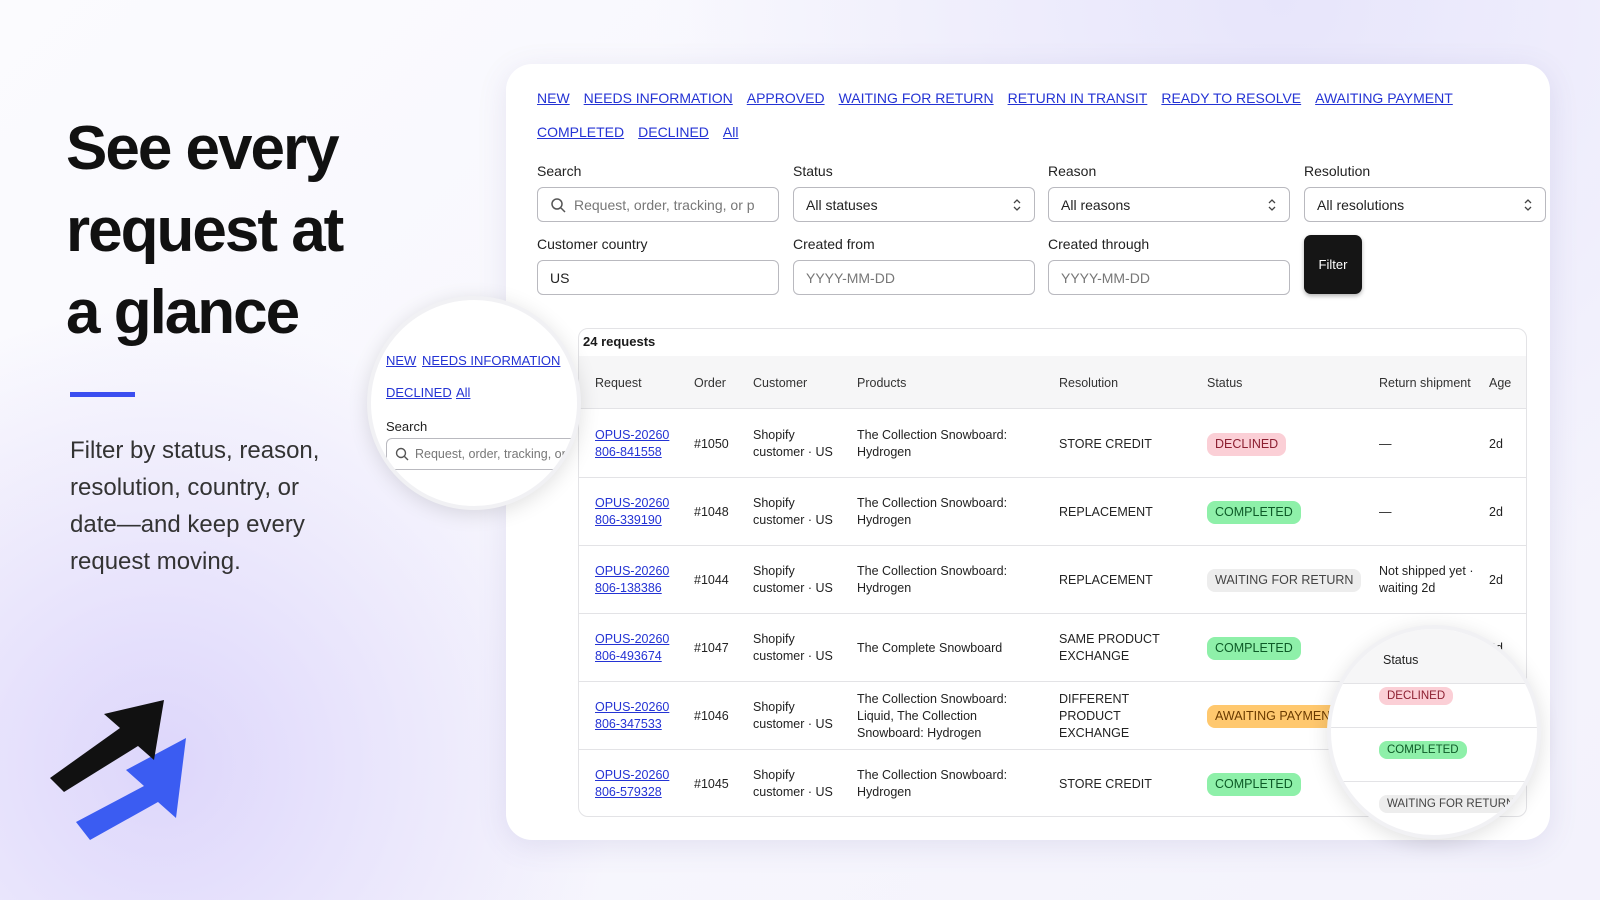  I want to click on status-tab: All, so click(730, 132).